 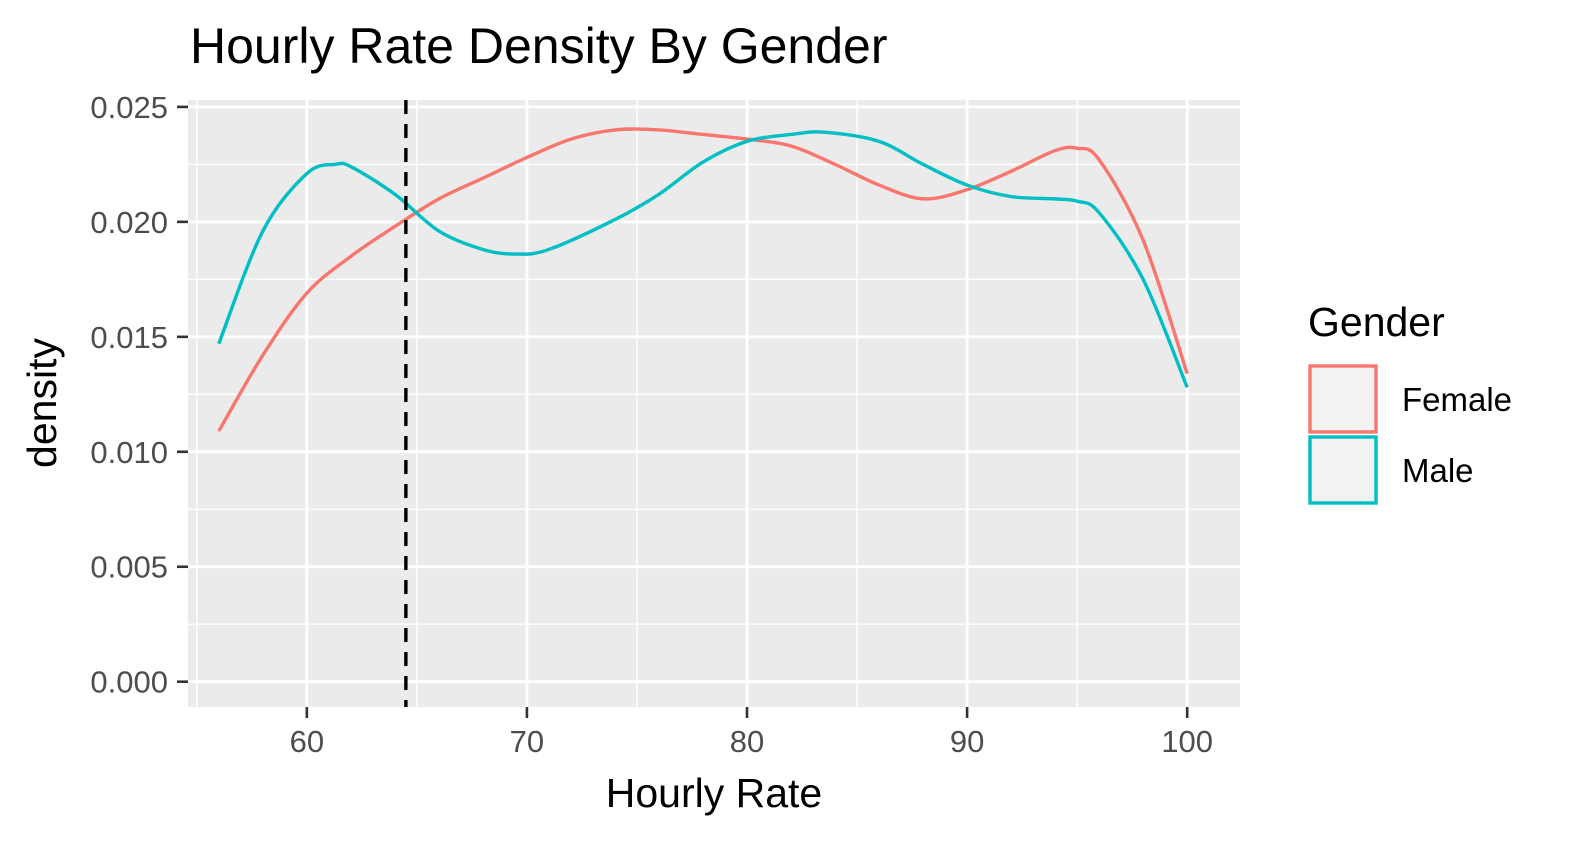 What do you see at coordinates (539, 46) in the screenshot?
I see `chart-title: Hourly Rate Density By Gender` at bounding box center [539, 46].